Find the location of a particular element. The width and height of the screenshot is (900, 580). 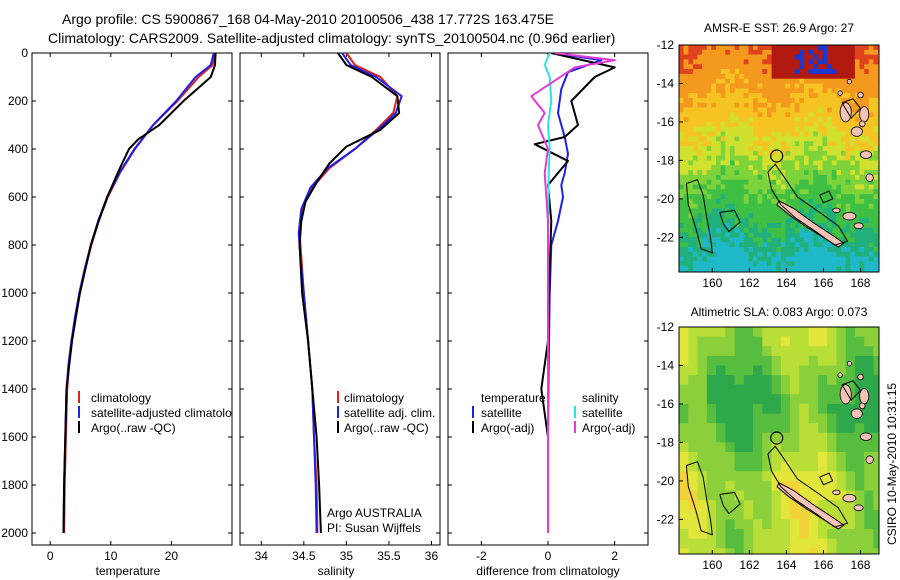

x-tick-label: 35 is located at coordinates (347, 556).